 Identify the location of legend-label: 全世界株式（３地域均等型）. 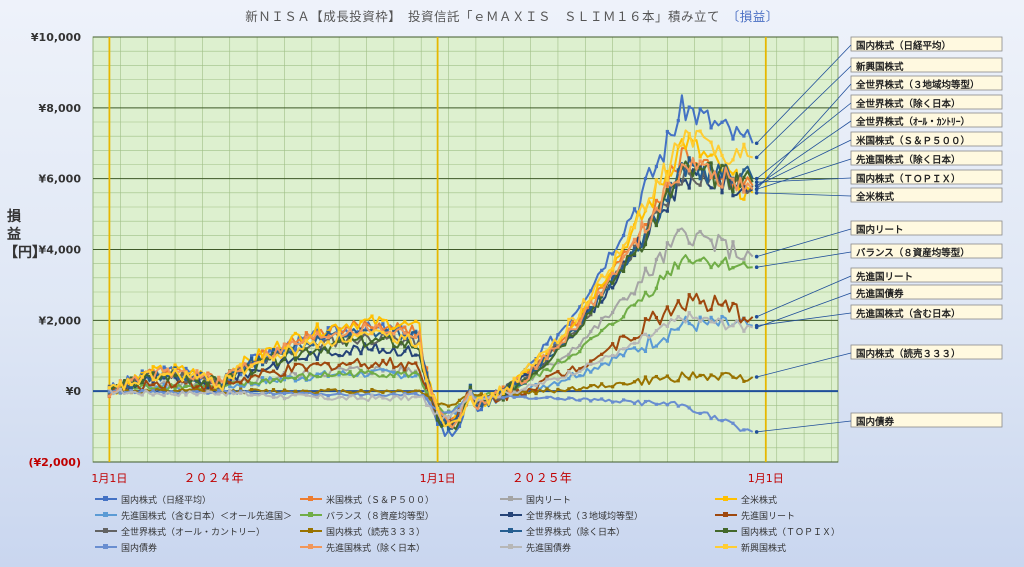
(585, 516).